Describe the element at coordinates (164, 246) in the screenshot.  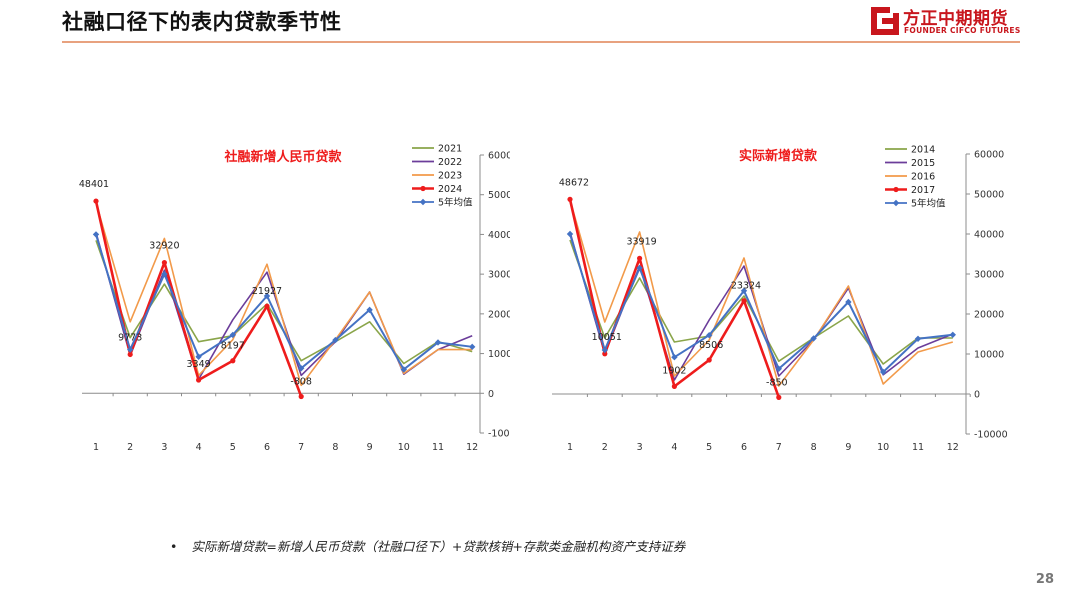
I see `data-label: 32920` at that location.